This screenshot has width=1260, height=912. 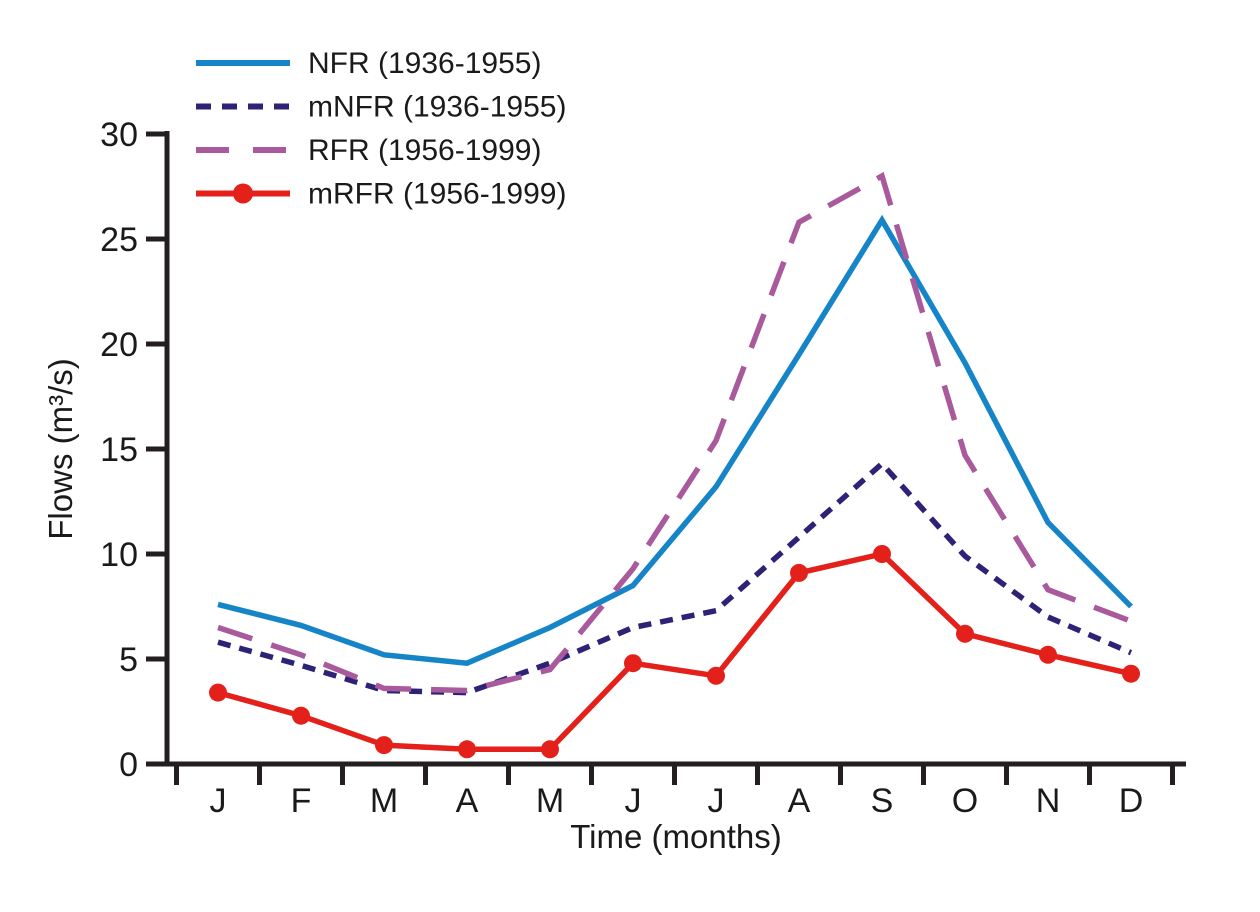 What do you see at coordinates (301, 801) in the screenshot?
I see `x-tick-label-1: F` at bounding box center [301, 801].